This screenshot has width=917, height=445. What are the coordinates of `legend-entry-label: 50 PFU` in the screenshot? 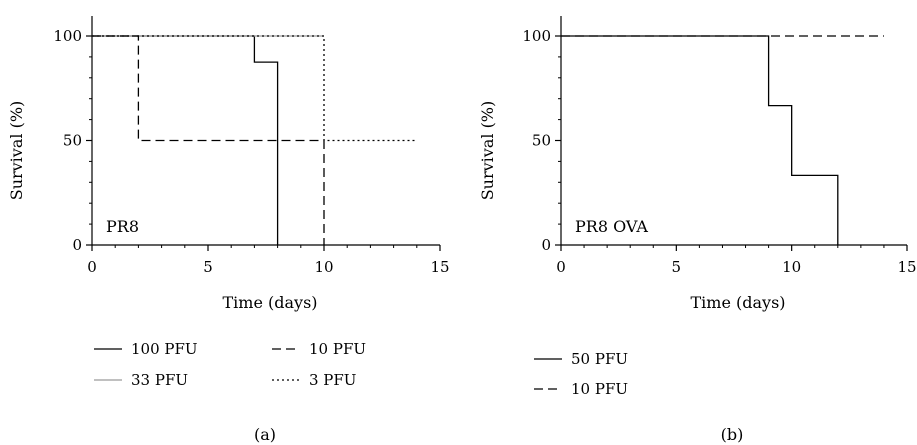 It's located at (599, 359).